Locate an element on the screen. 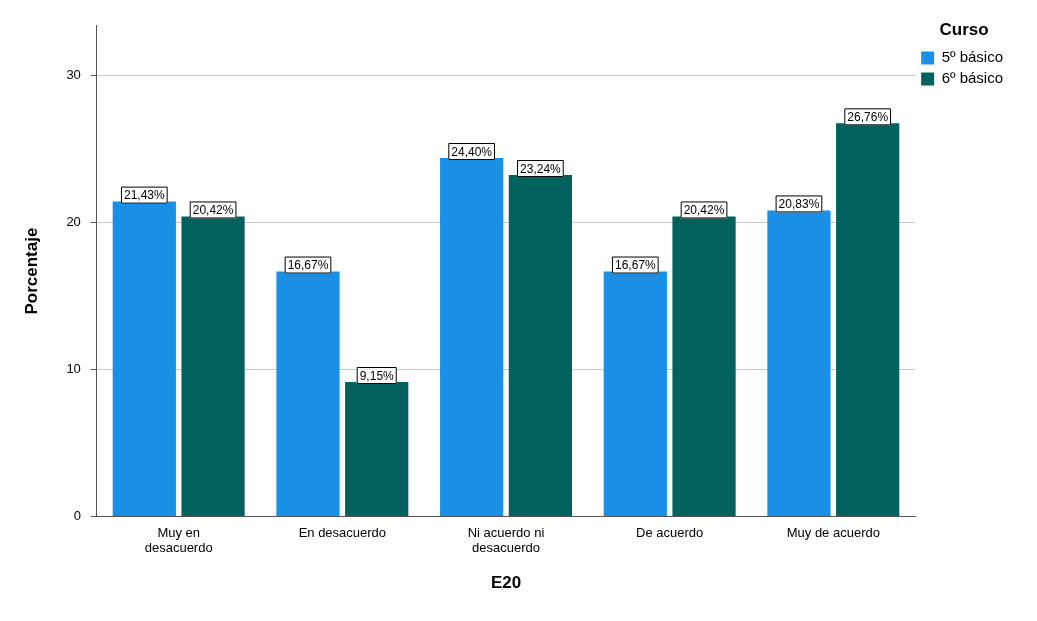 The height and width of the screenshot is (621, 1037). y-tick-label: 0 is located at coordinates (77, 515).